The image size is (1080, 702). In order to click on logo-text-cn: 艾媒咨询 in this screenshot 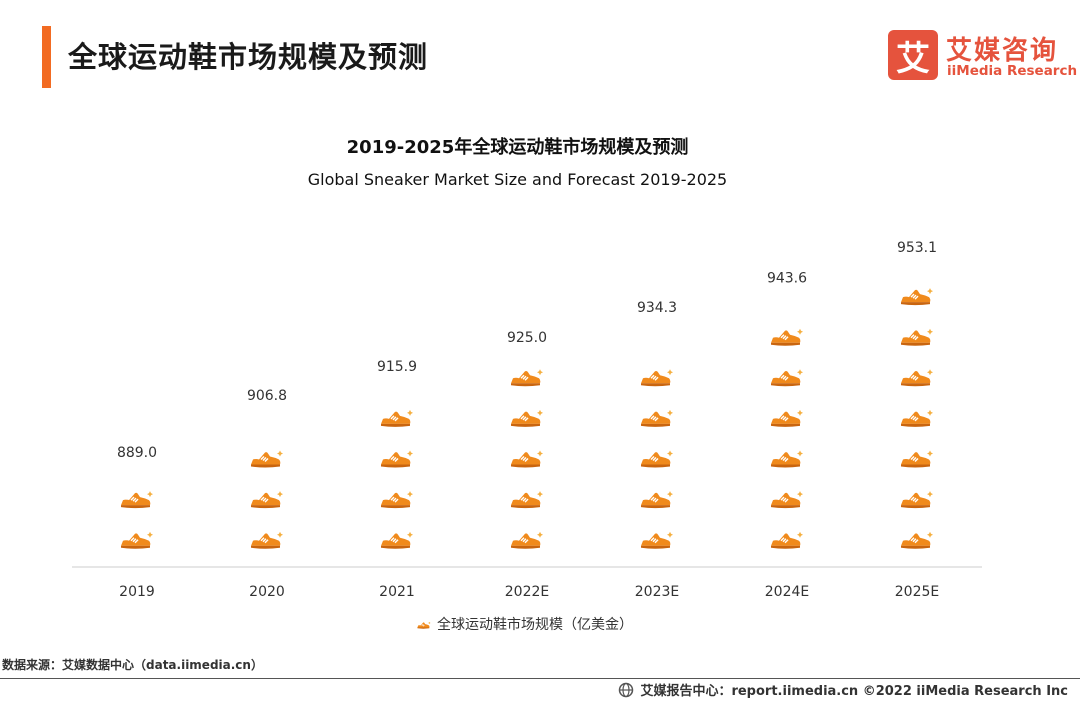, I will do `click(1002, 51)`.